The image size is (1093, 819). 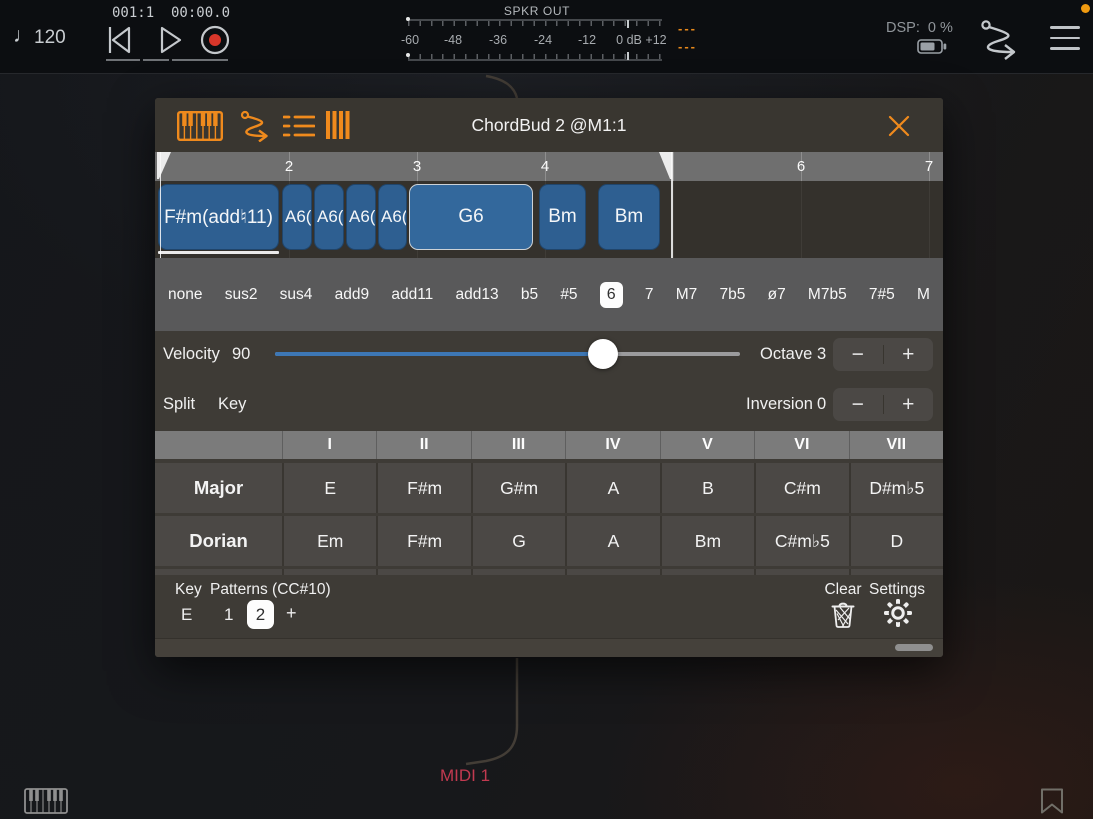 I want to click on scale-degree-header-row: I II III IV V VI VII, so click(x=549, y=445).